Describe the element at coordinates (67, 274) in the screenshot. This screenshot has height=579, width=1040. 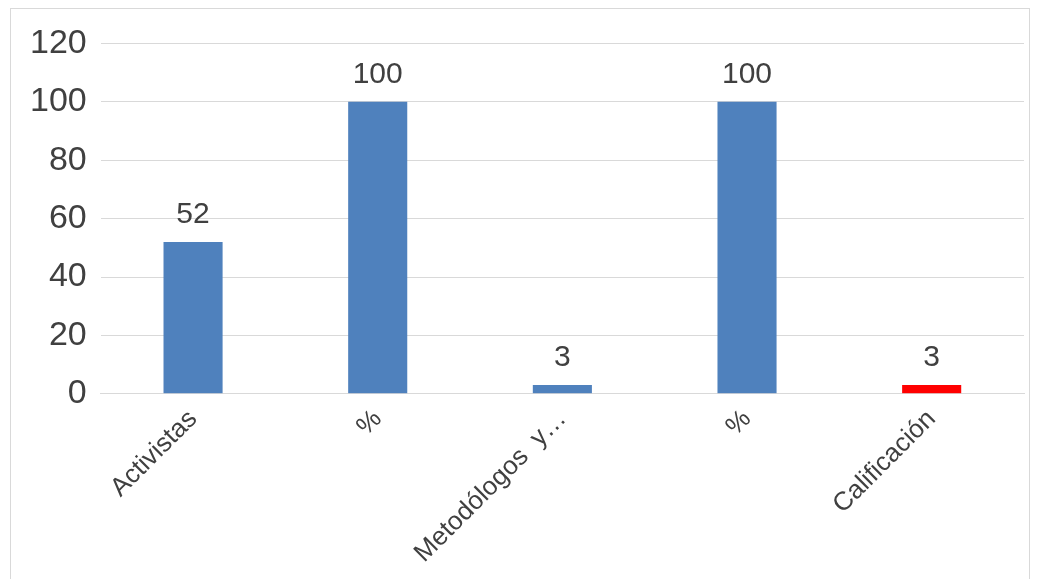
I see `y-tick-label: 40` at that location.